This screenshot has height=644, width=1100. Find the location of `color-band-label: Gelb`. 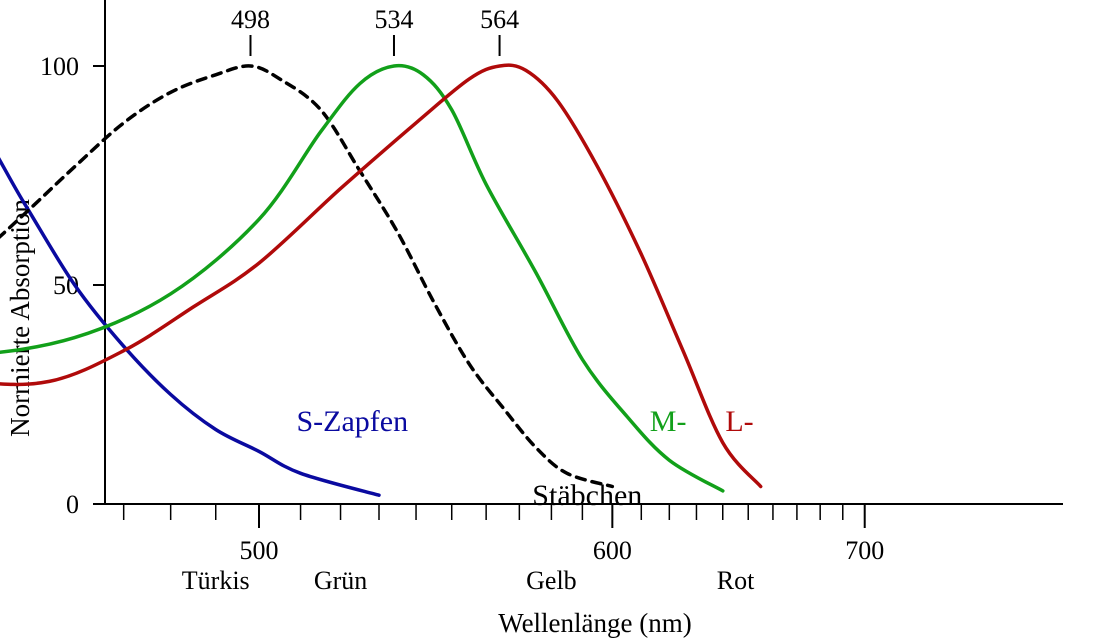

color-band-label: Gelb is located at coordinates (551, 580).